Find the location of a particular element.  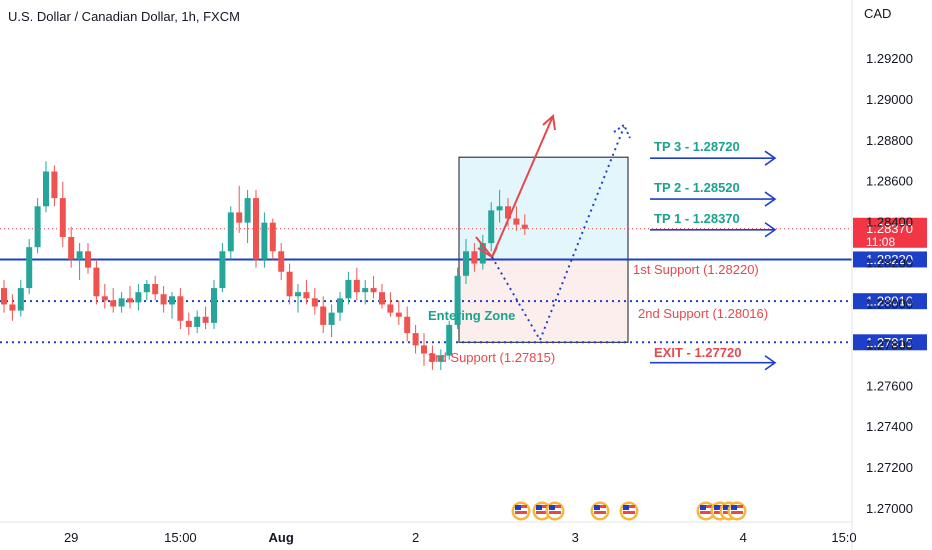

level-price-label: 1.28016 is located at coordinates (889, 301).